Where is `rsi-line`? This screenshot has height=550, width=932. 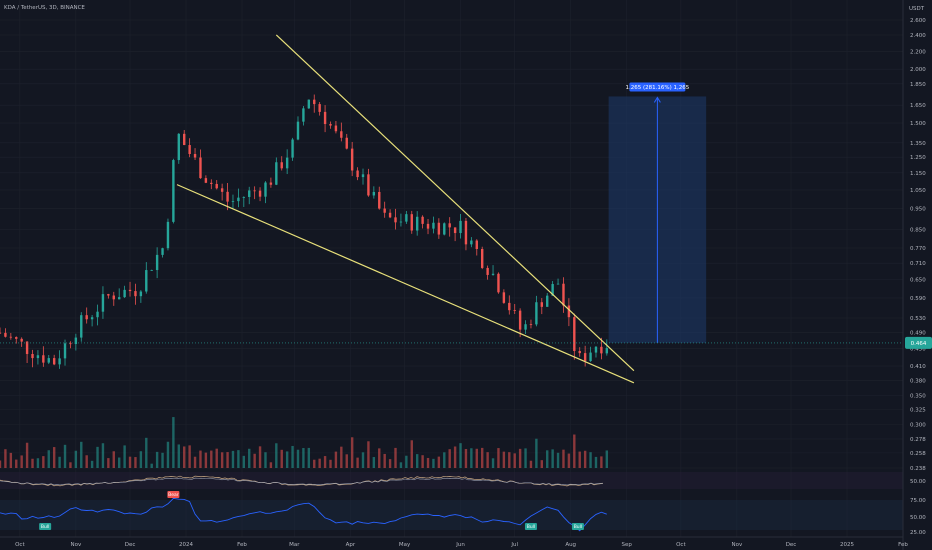 rsi-line is located at coordinates (303, 514).